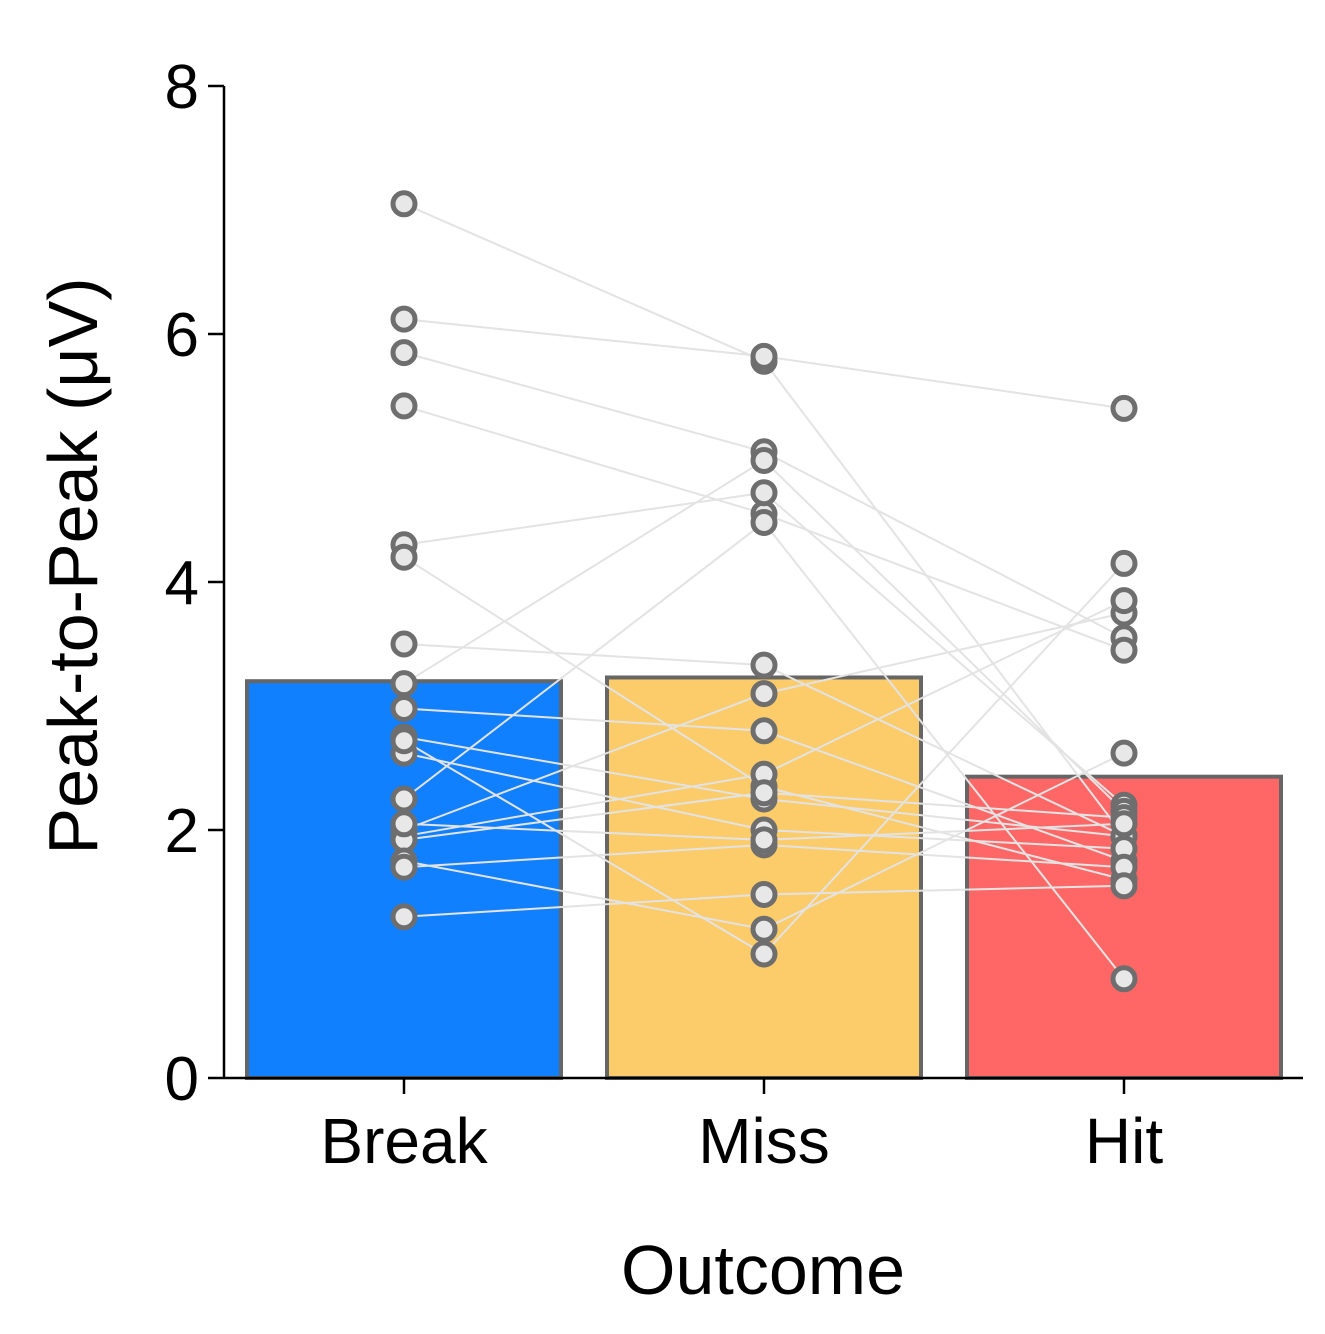  Describe the element at coordinates (1124, 1141) in the screenshot. I see `x-tick-label-hit: Hit` at that location.